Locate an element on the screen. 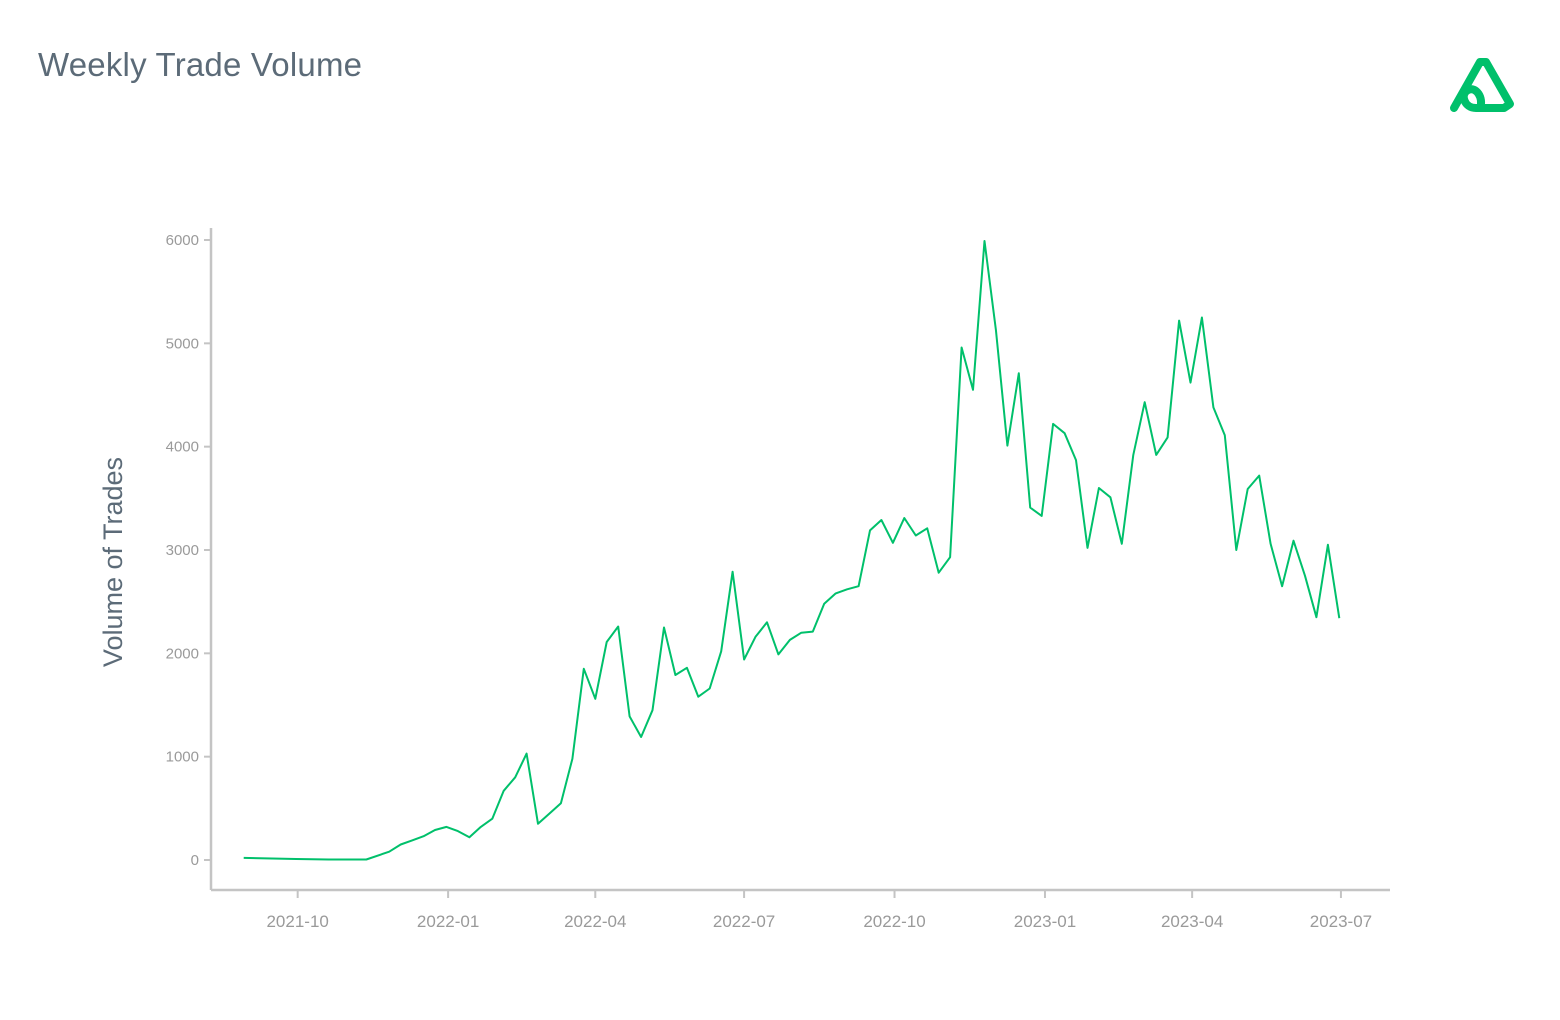 The width and height of the screenshot is (1560, 1020). y-axis-label: Volume of Trades is located at coordinates (113, 562).